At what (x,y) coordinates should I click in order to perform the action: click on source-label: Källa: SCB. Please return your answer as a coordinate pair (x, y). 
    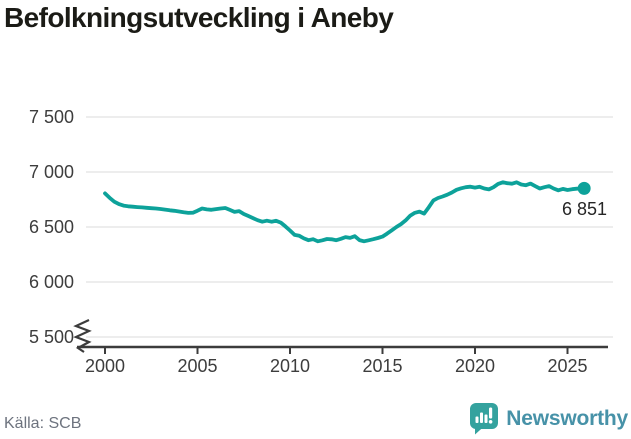
    Looking at the image, I should click on (43, 423).